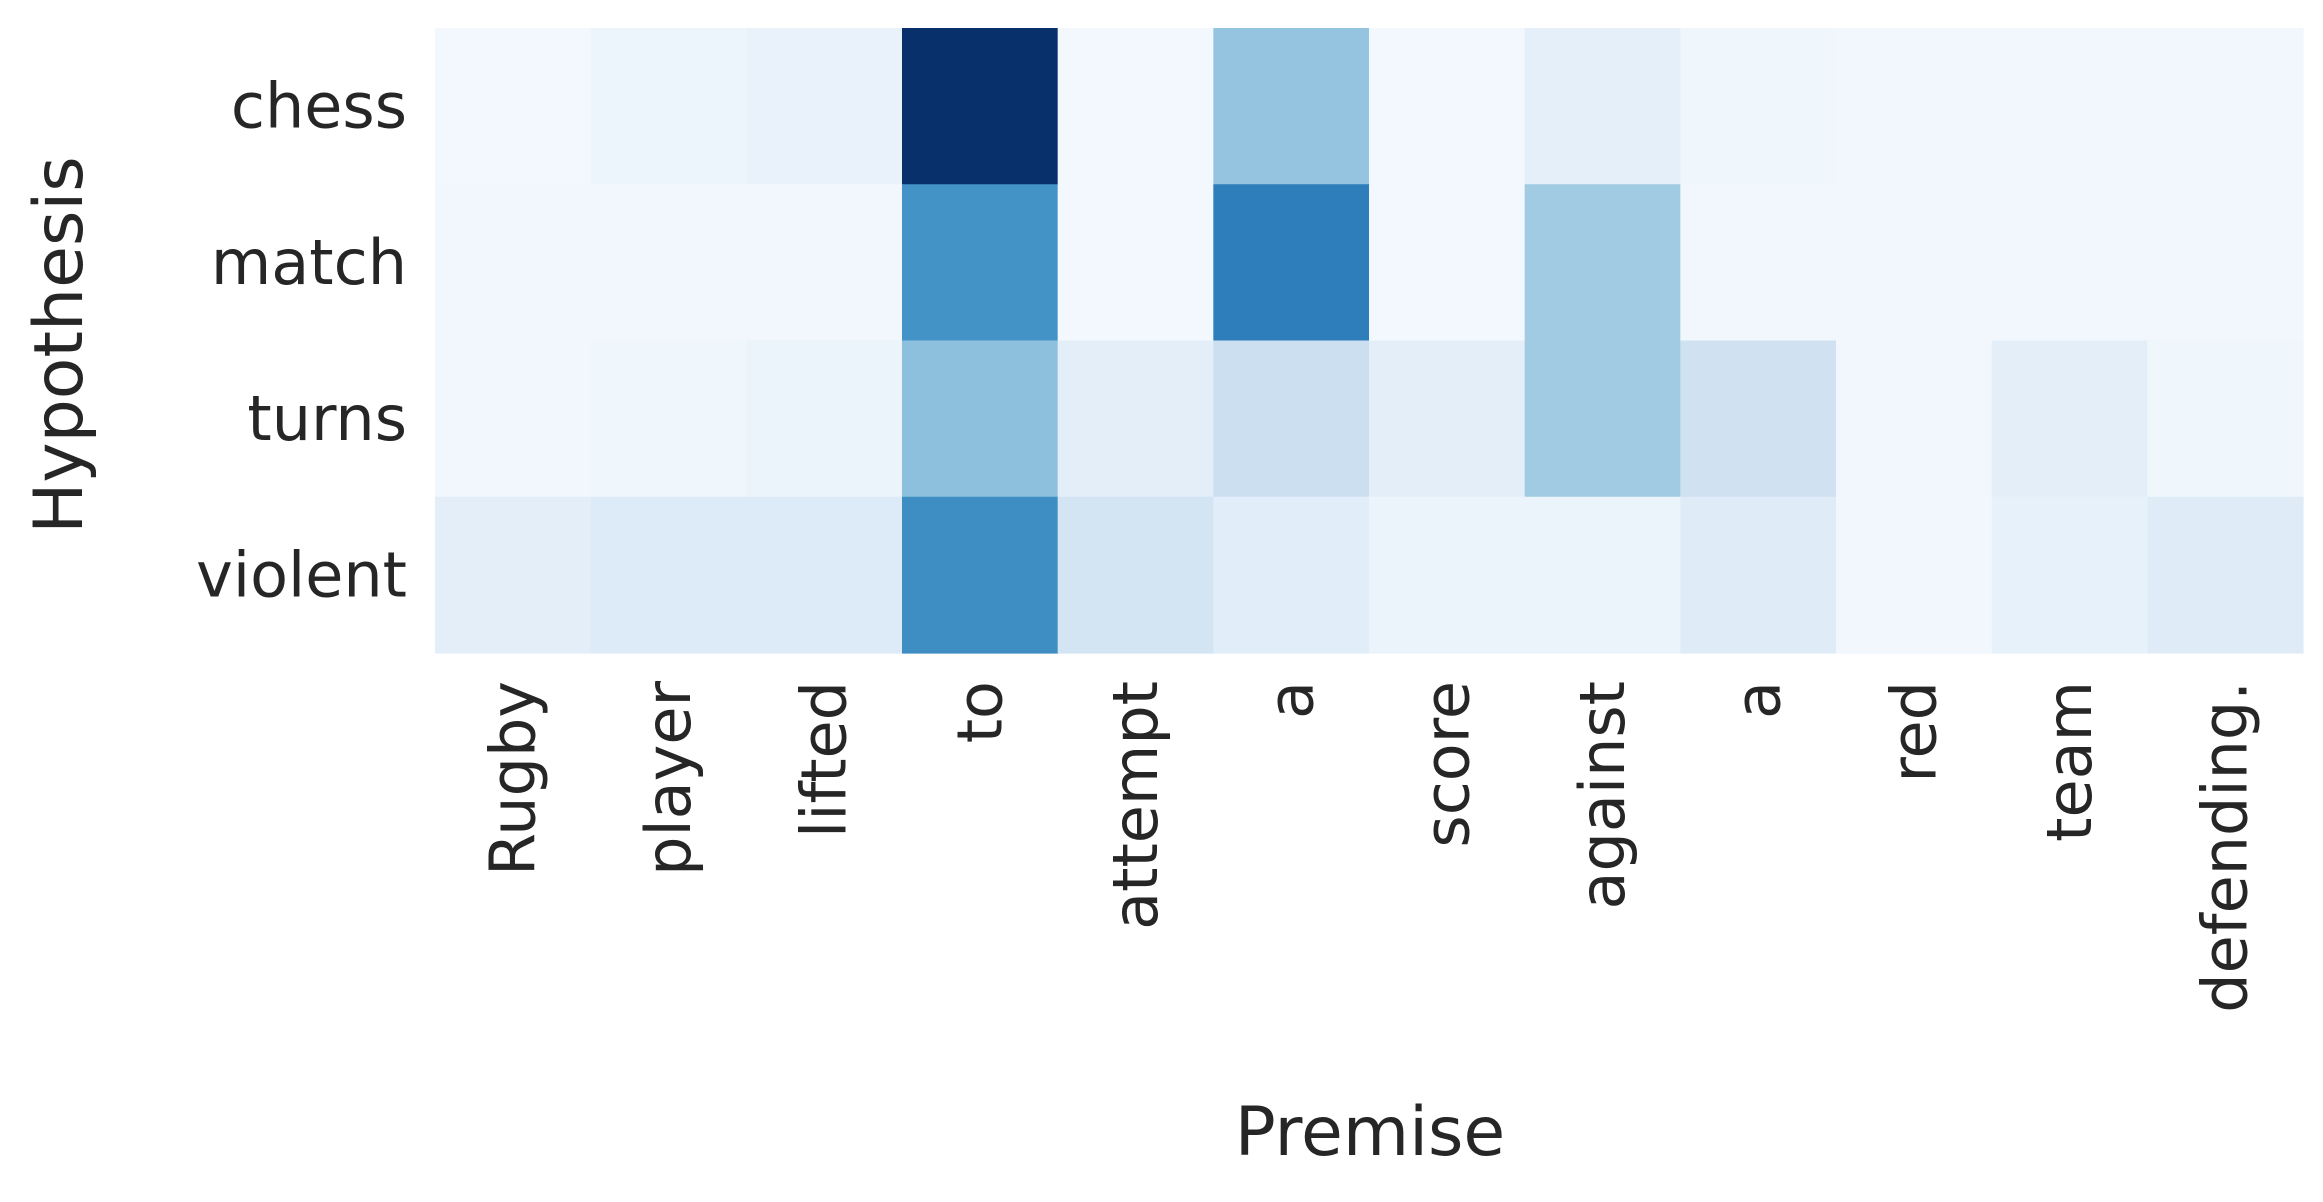 The height and width of the screenshot is (1202, 2323). What do you see at coordinates (309, 262) in the screenshot?
I see `y-tick-label: match` at bounding box center [309, 262].